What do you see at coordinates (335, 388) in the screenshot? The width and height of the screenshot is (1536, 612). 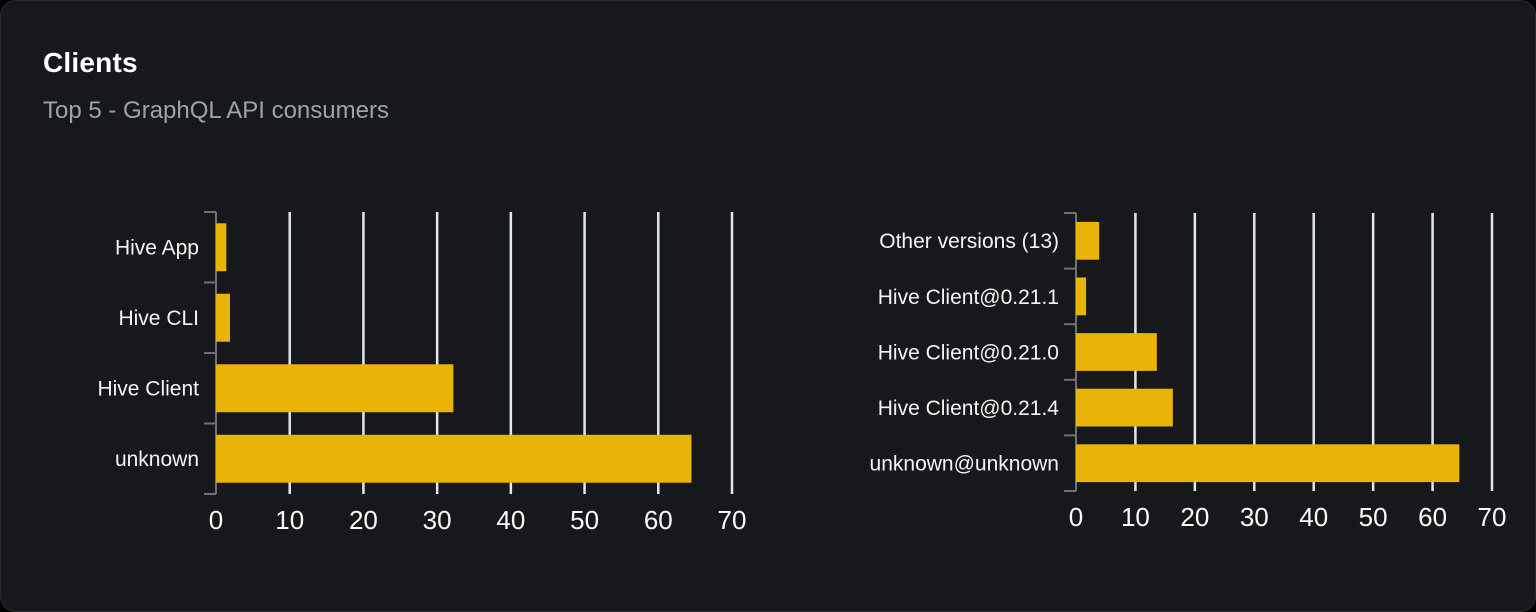 I see `bar-hive-client` at bounding box center [335, 388].